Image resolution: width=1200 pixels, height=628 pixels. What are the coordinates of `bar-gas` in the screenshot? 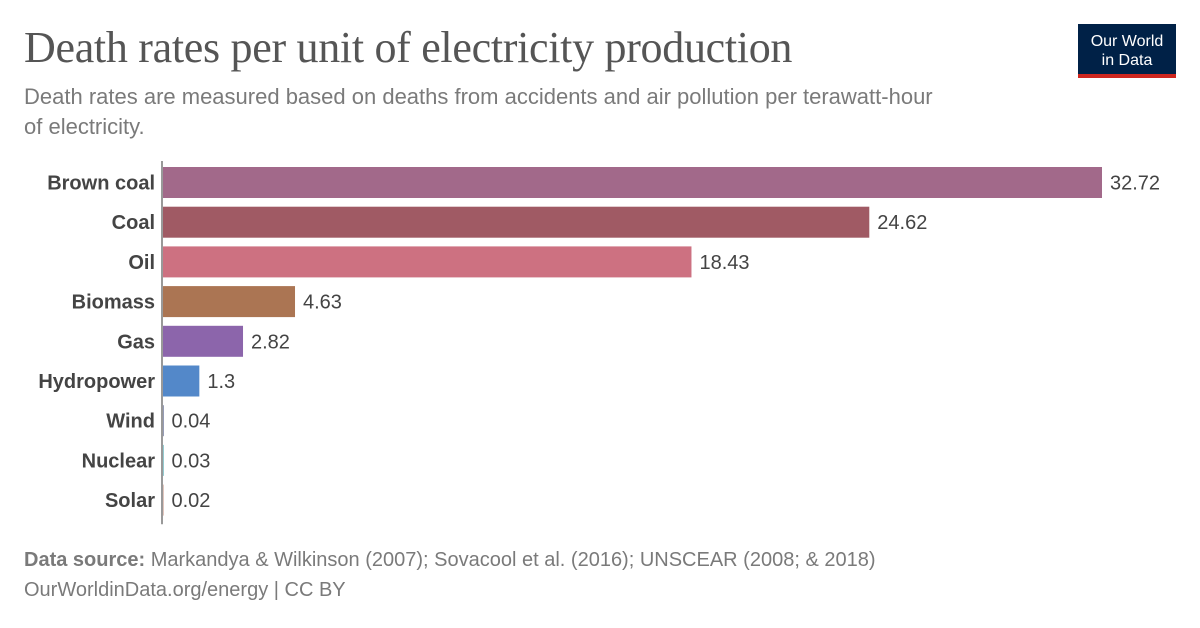 It's located at (203, 341).